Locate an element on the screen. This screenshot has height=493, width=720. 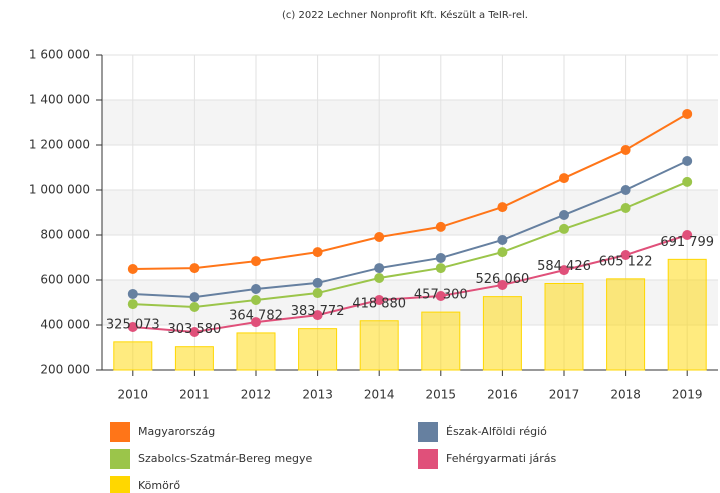
legend-label: Kömörő is located at coordinates (159, 485).